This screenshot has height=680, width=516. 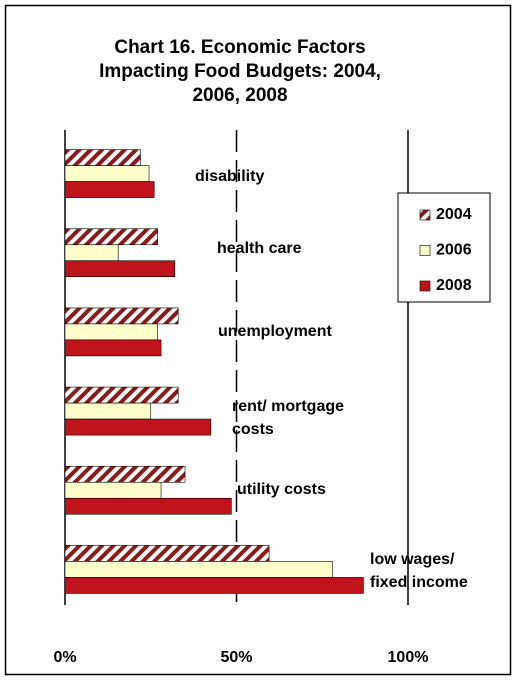 I want to click on x-tick-label: 0%, so click(x=64, y=657).